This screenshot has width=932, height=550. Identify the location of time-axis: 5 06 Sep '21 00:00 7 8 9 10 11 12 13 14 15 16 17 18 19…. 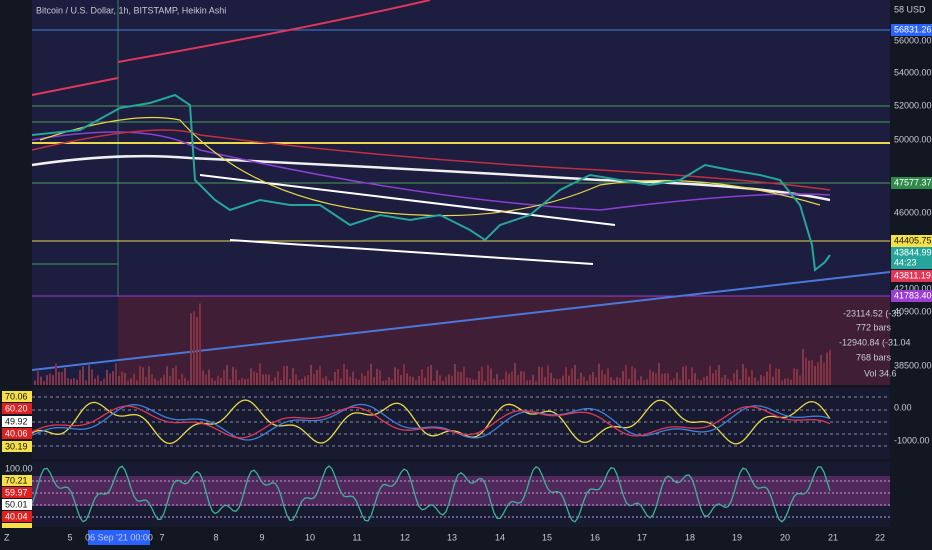
(476, 537).